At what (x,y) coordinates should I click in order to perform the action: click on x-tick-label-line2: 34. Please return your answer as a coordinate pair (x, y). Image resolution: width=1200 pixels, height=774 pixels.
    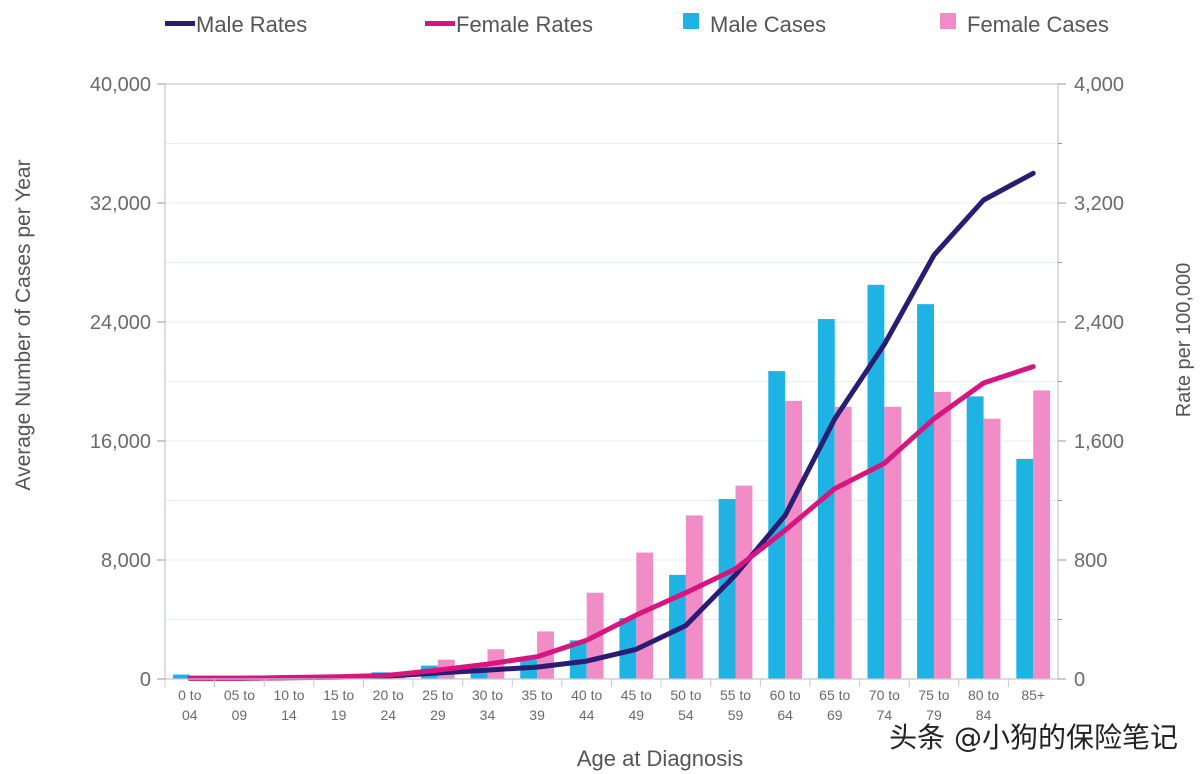
    Looking at the image, I should click on (488, 715).